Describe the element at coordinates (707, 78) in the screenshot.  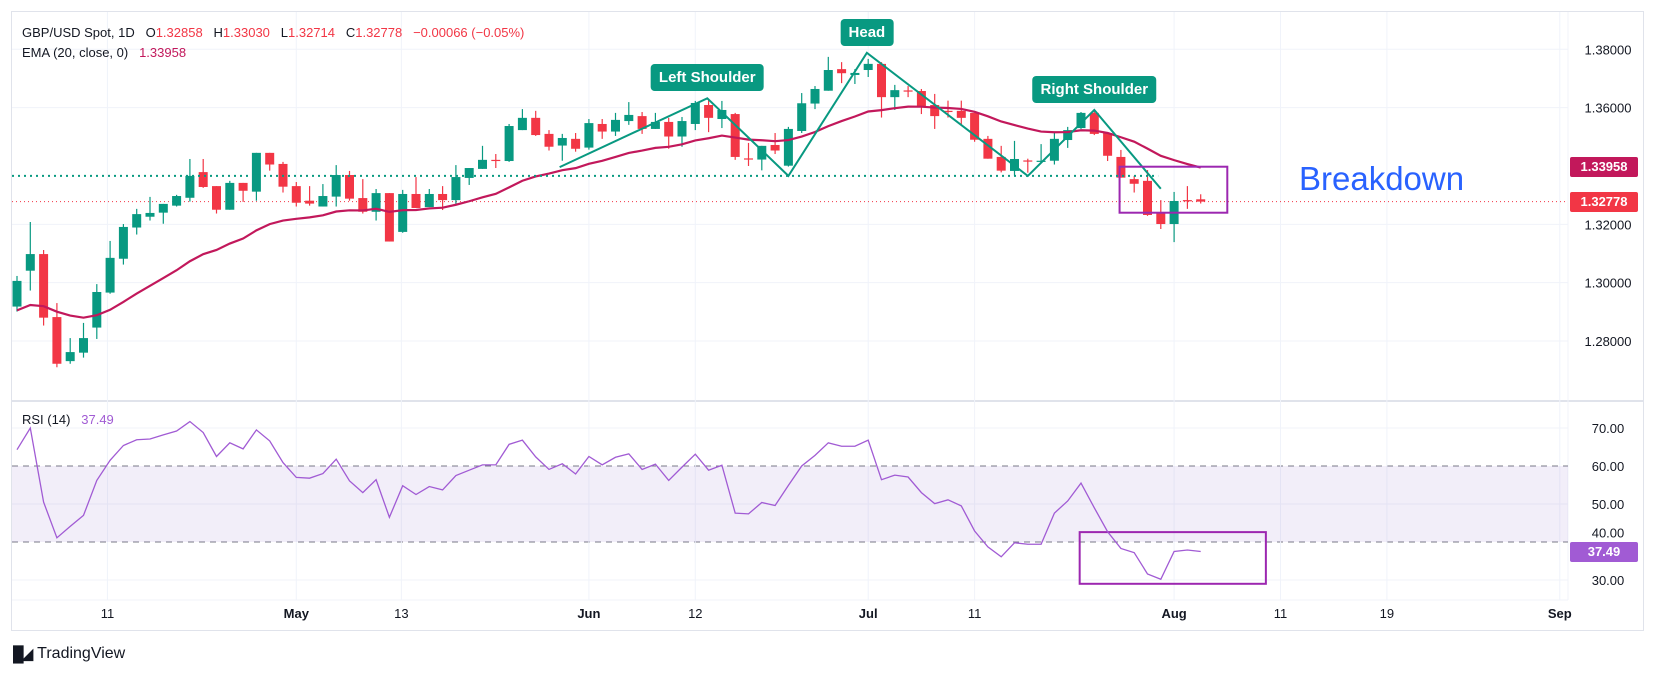
I see `left-shoulder-label: Left Shoulder` at that location.